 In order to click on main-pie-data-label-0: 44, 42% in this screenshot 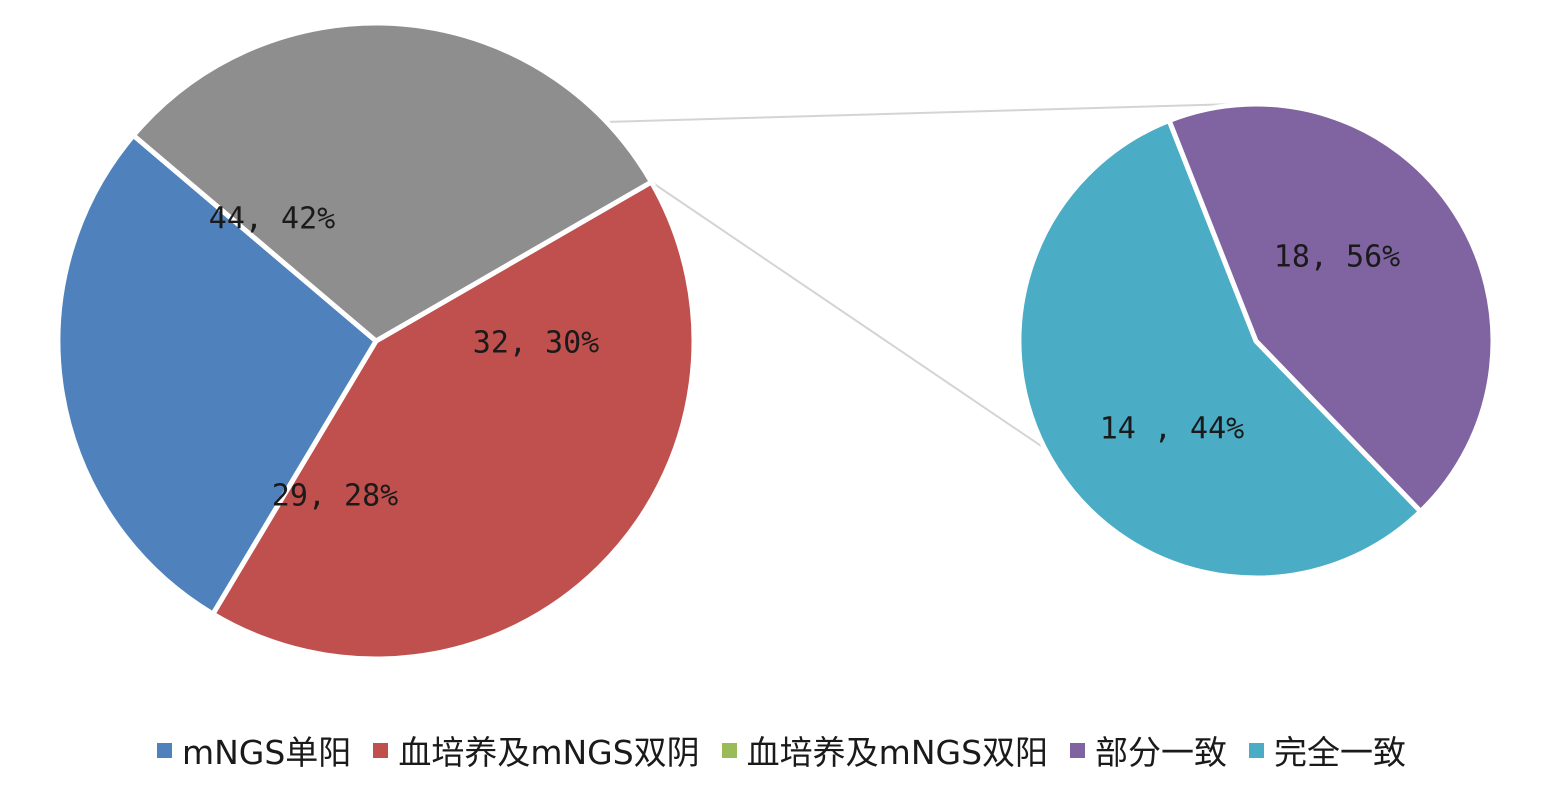, I will do `click(272, 219)`.